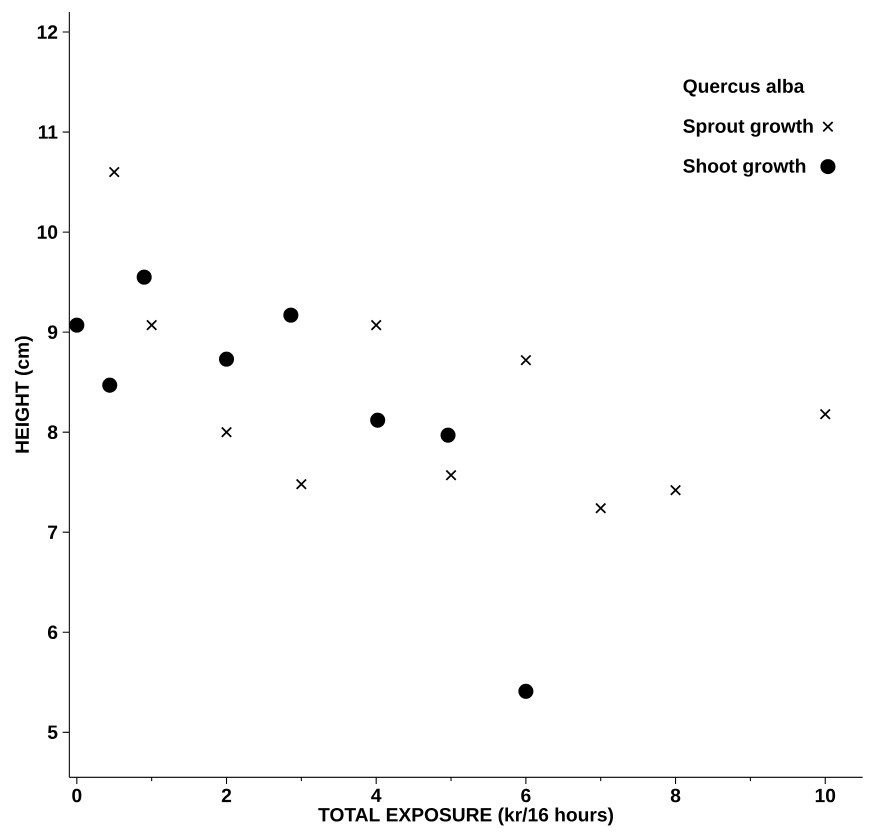 Image resolution: width=869 pixels, height=840 pixels. What do you see at coordinates (53, 532) in the screenshot?
I see `y-tick-label: 7` at bounding box center [53, 532].